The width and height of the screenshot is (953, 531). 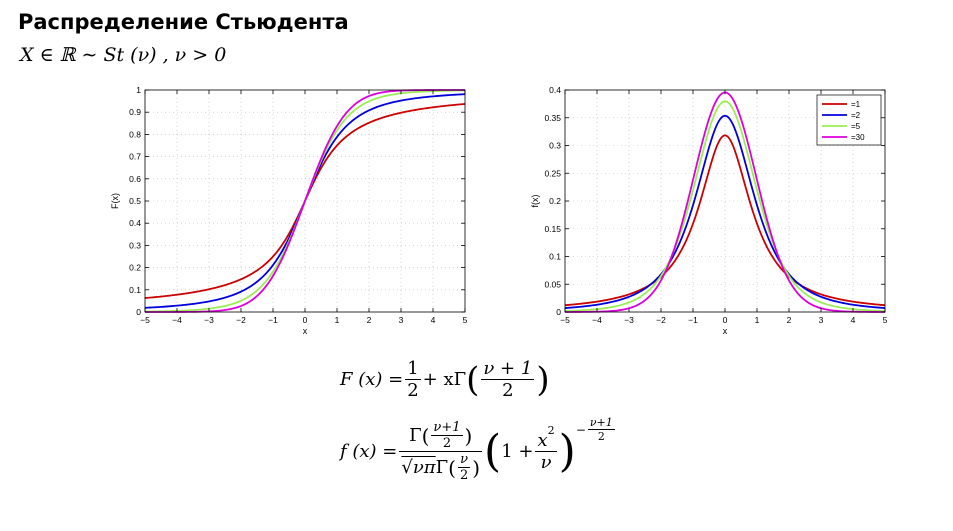 I want to click on half-fraction: 1 2, so click(x=413, y=379).